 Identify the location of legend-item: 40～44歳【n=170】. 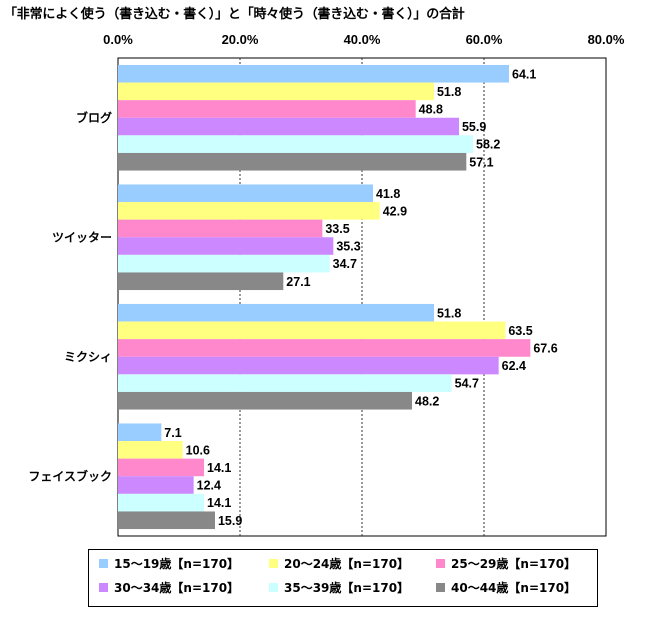
(506, 587).